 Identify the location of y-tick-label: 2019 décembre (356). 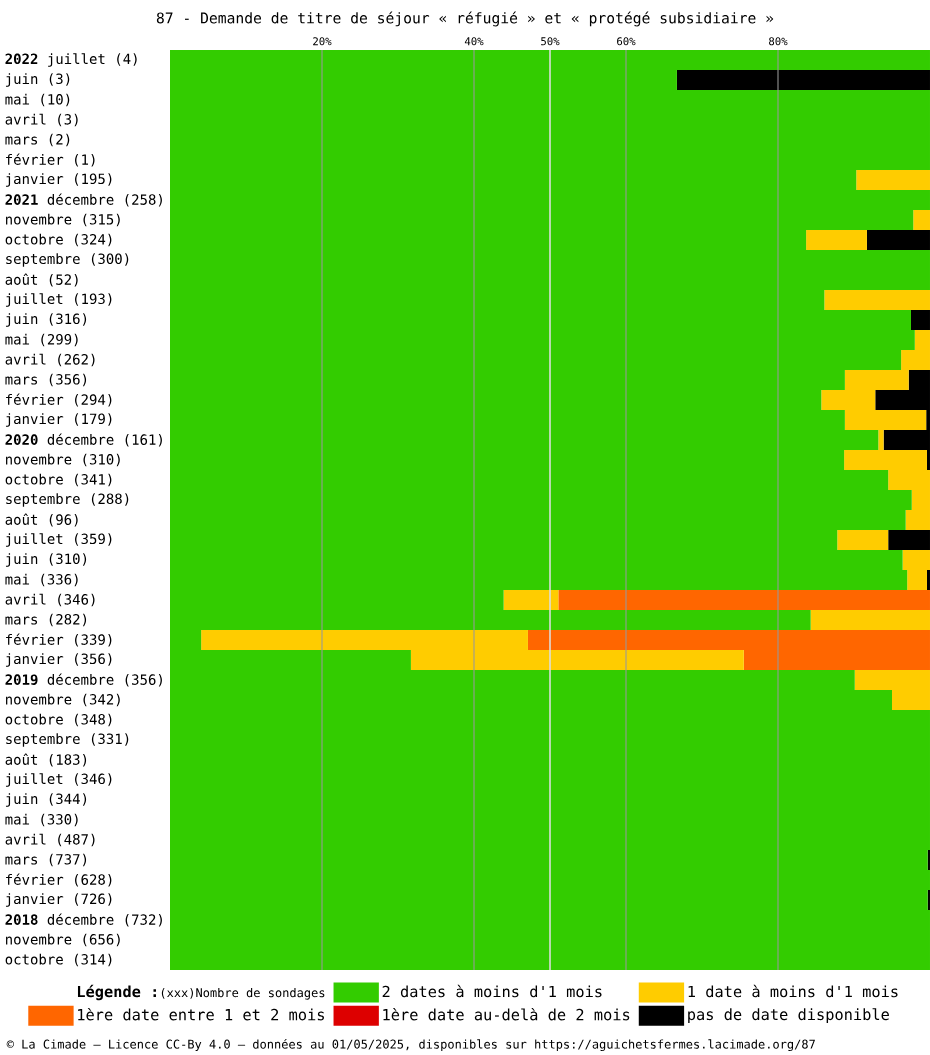
(83, 680).